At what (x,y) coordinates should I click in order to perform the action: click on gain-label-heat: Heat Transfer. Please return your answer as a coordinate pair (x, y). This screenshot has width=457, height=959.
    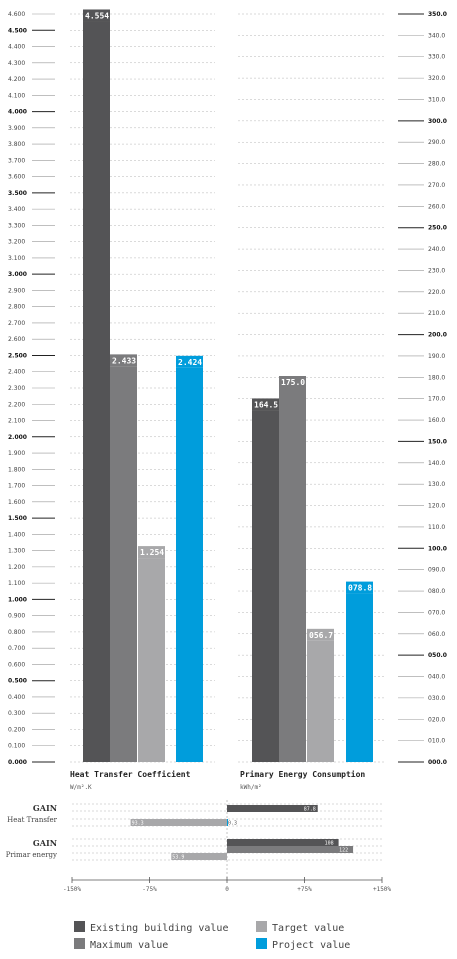
    Looking at the image, I should click on (32, 820).